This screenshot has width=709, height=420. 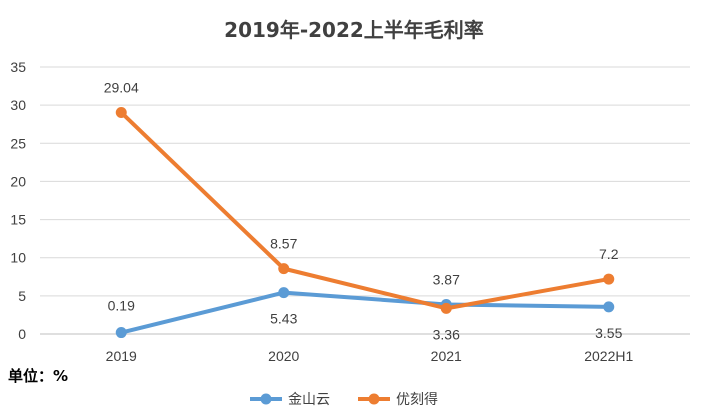 What do you see at coordinates (18, 258) in the screenshot?
I see `y-tick-label: 10` at bounding box center [18, 258].